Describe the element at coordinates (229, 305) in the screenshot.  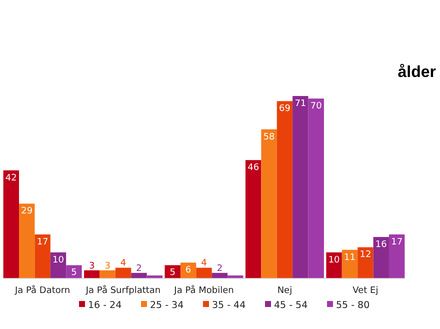
I see `legend-label: 35 - 44` at that location.